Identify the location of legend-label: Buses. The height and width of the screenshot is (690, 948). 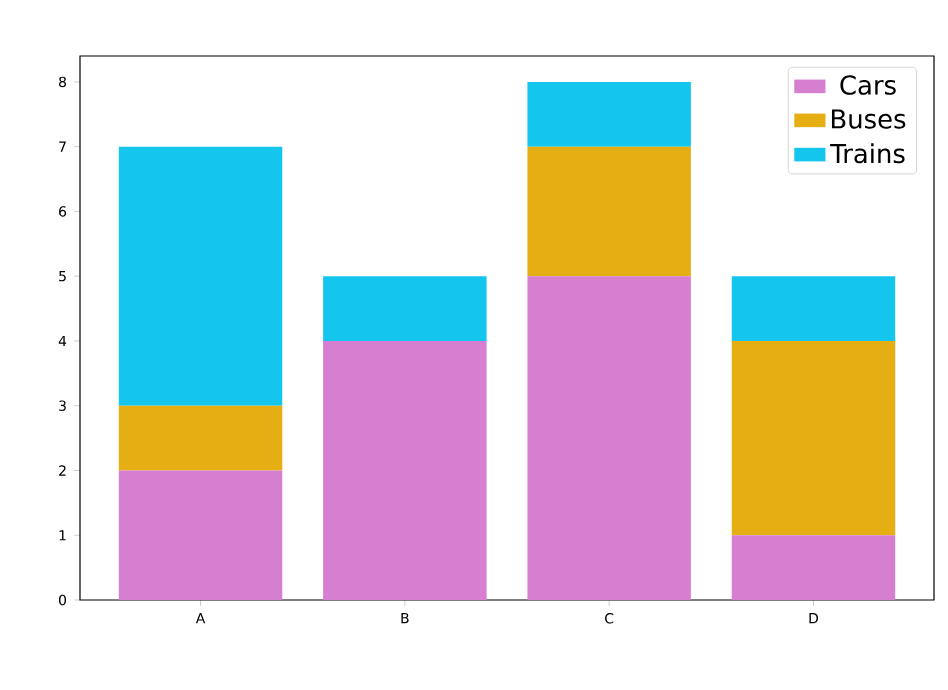
(868, 119).